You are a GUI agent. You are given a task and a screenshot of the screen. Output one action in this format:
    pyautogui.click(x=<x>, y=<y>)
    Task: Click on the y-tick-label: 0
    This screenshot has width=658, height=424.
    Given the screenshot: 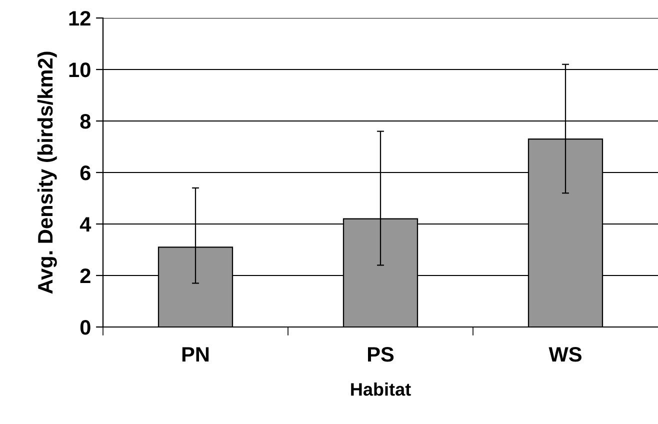 What is the action you would take?
    pyautogui.click(x=85, y=327)
    